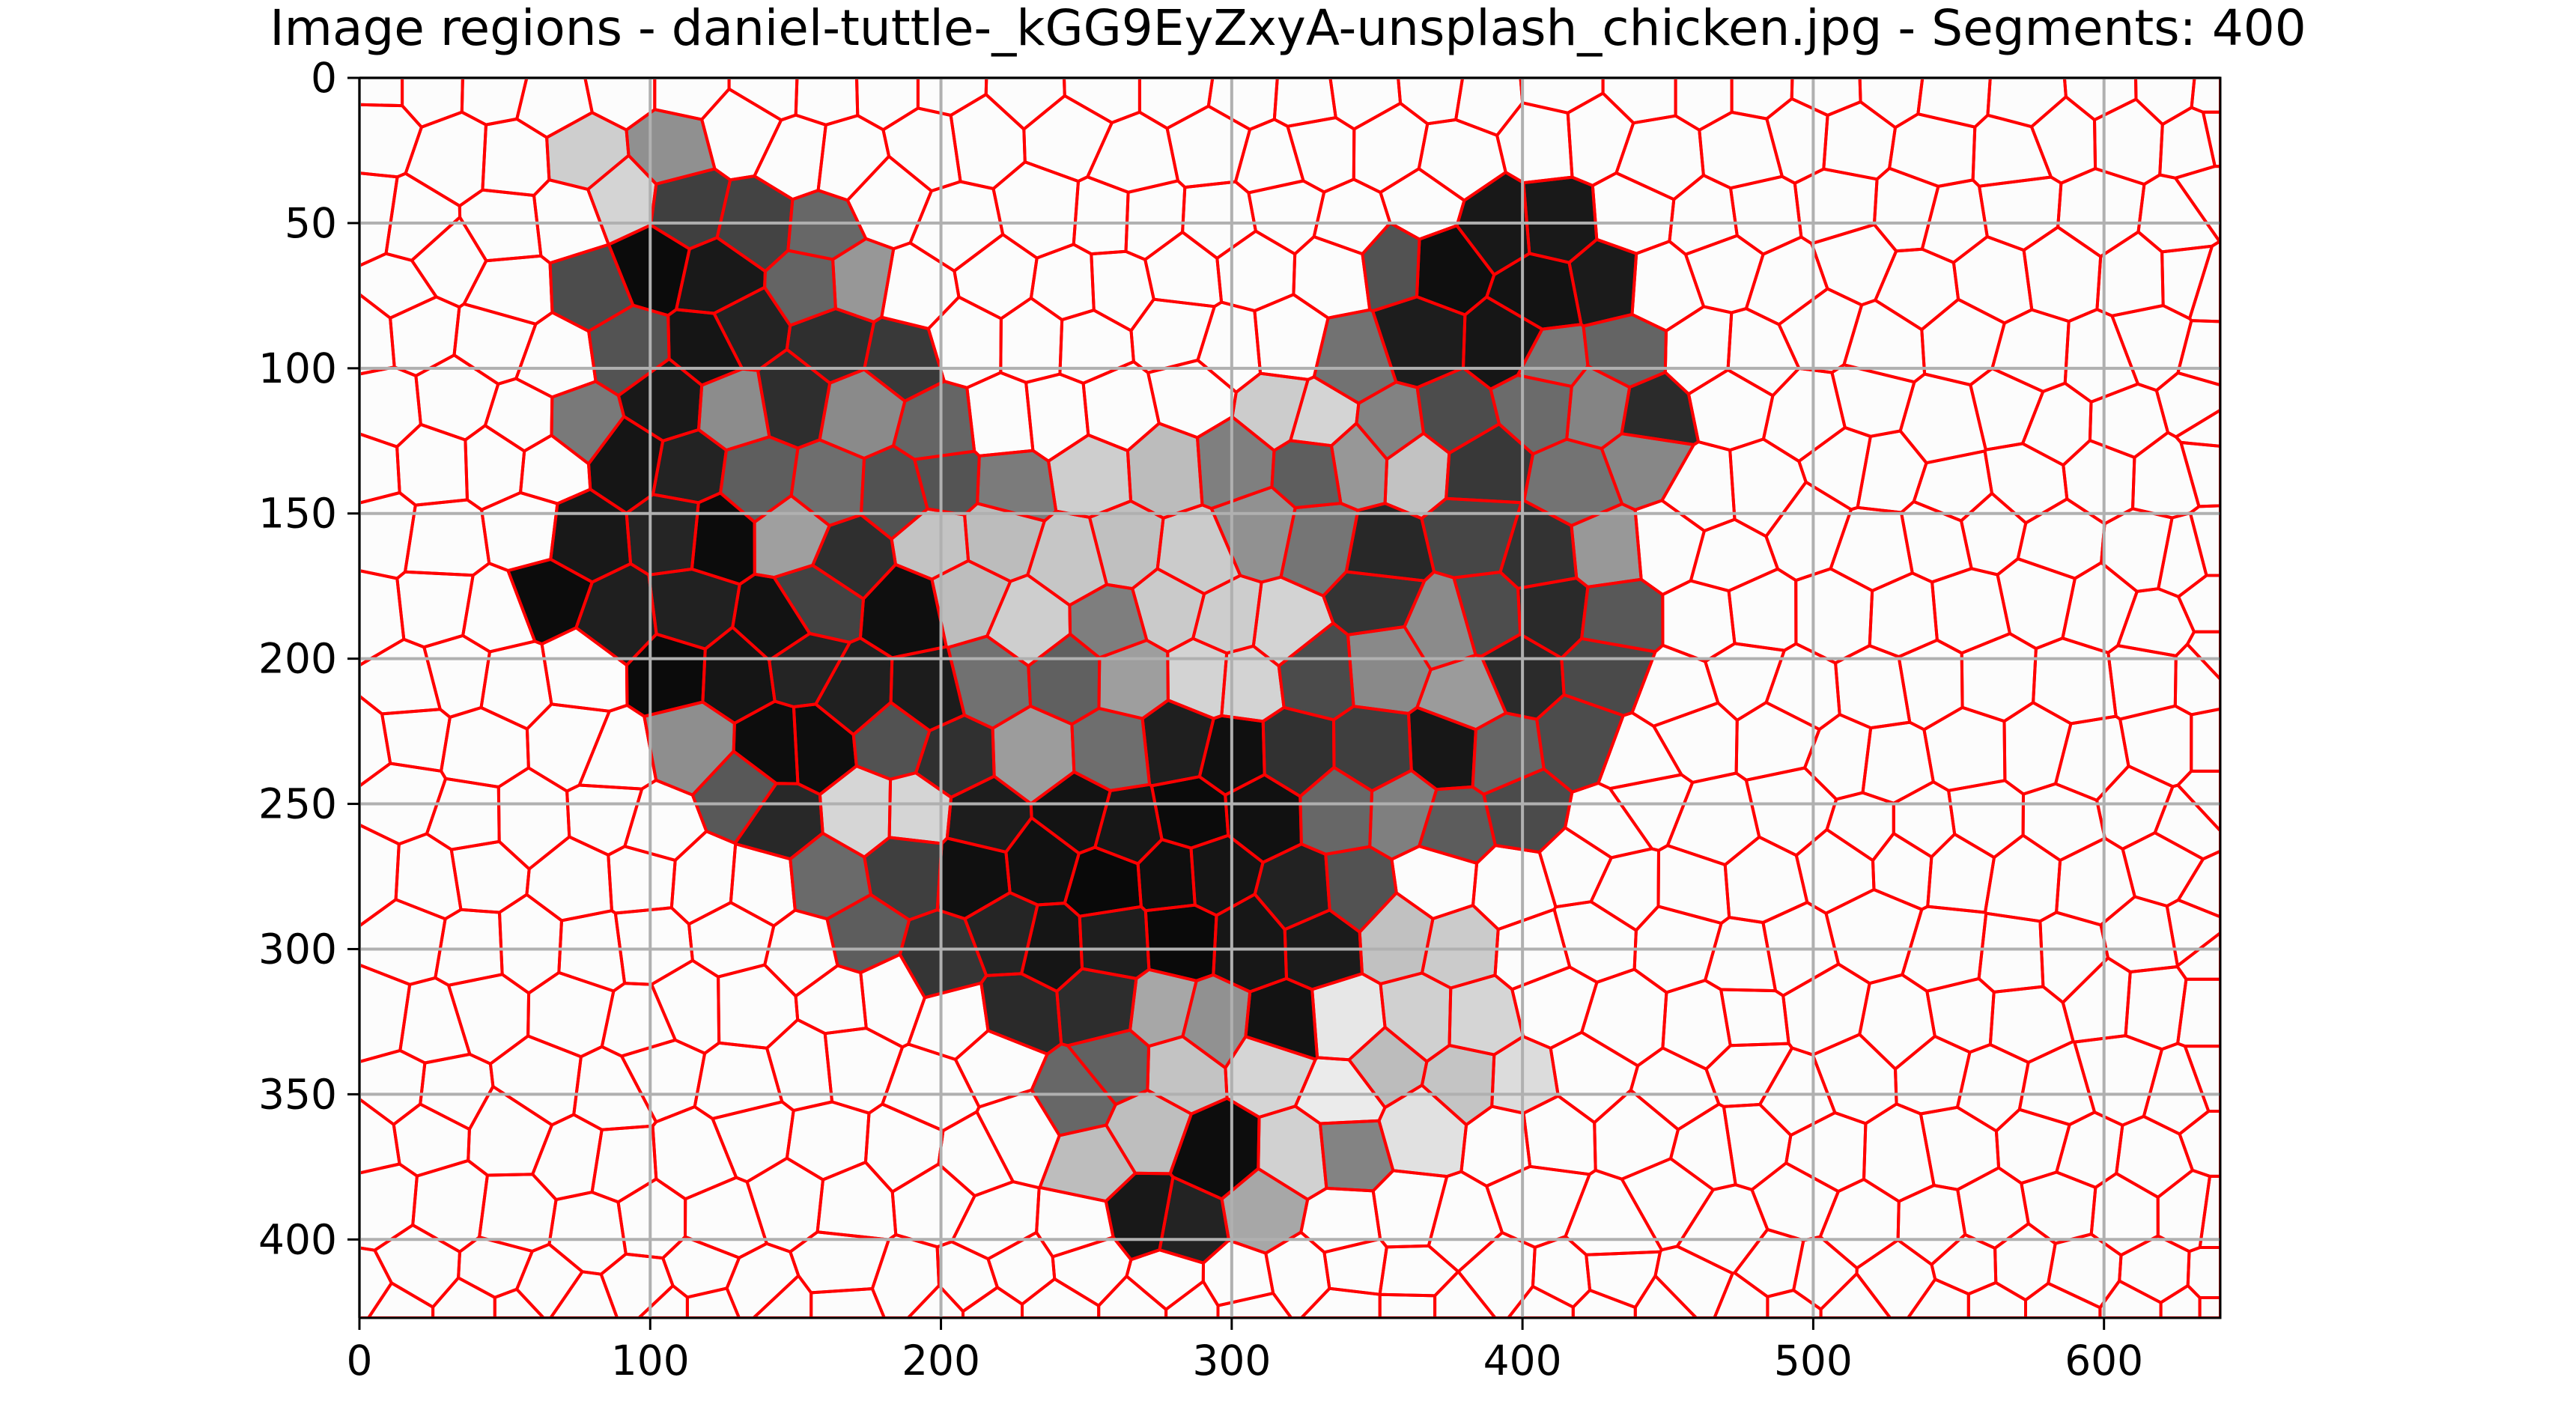 The image size is (2576, 1404). What do you see at coordinates (297, 368) in the screenshot?
I see `y-tick-label: 100` at bounding box center [297, 368].